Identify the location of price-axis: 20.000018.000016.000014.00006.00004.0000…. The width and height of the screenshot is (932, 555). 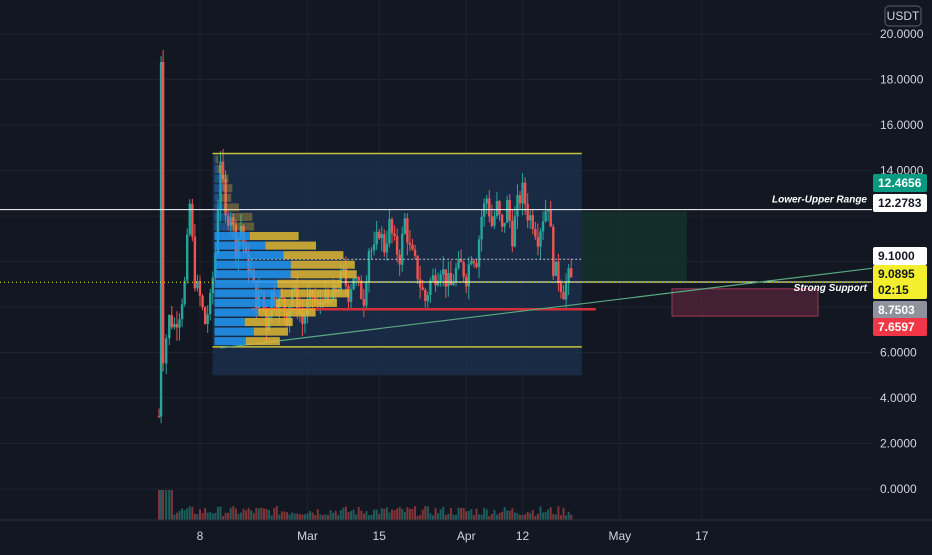
(902, 275).